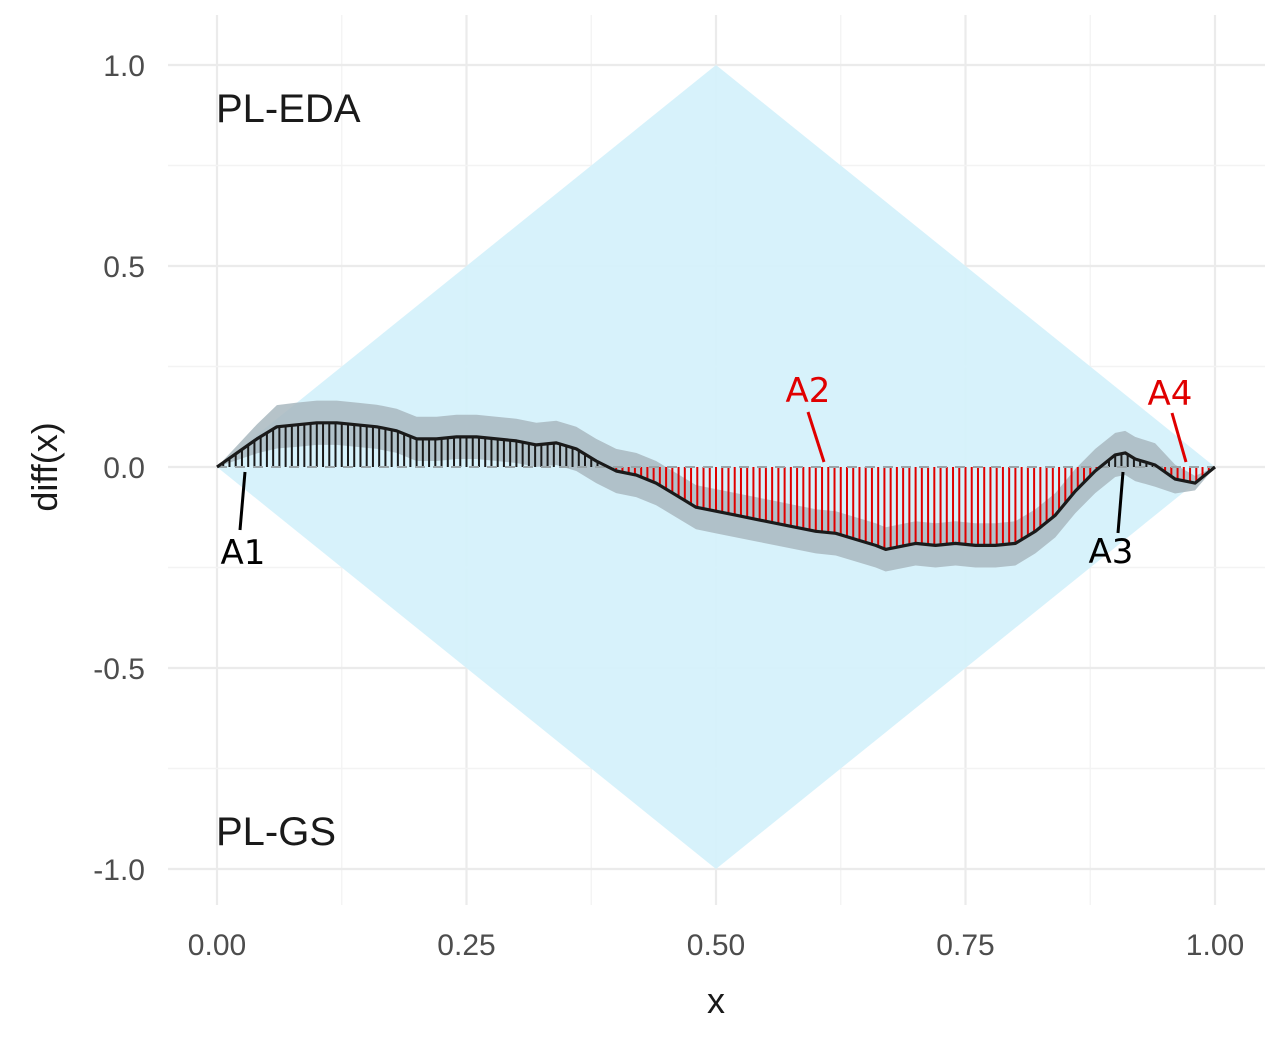  I want to click on hatch-lines, so click(716, 485).